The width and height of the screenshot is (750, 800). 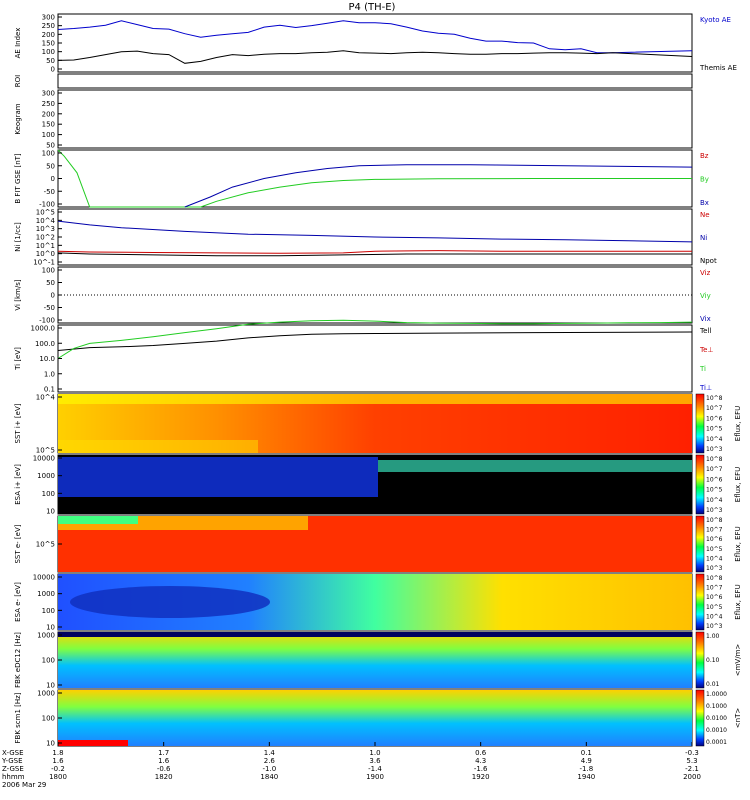 What do you see at coordinates (45, 246) in the screenshot?
I see `ytick-density: 10^1` at bounding box center [45, 246].